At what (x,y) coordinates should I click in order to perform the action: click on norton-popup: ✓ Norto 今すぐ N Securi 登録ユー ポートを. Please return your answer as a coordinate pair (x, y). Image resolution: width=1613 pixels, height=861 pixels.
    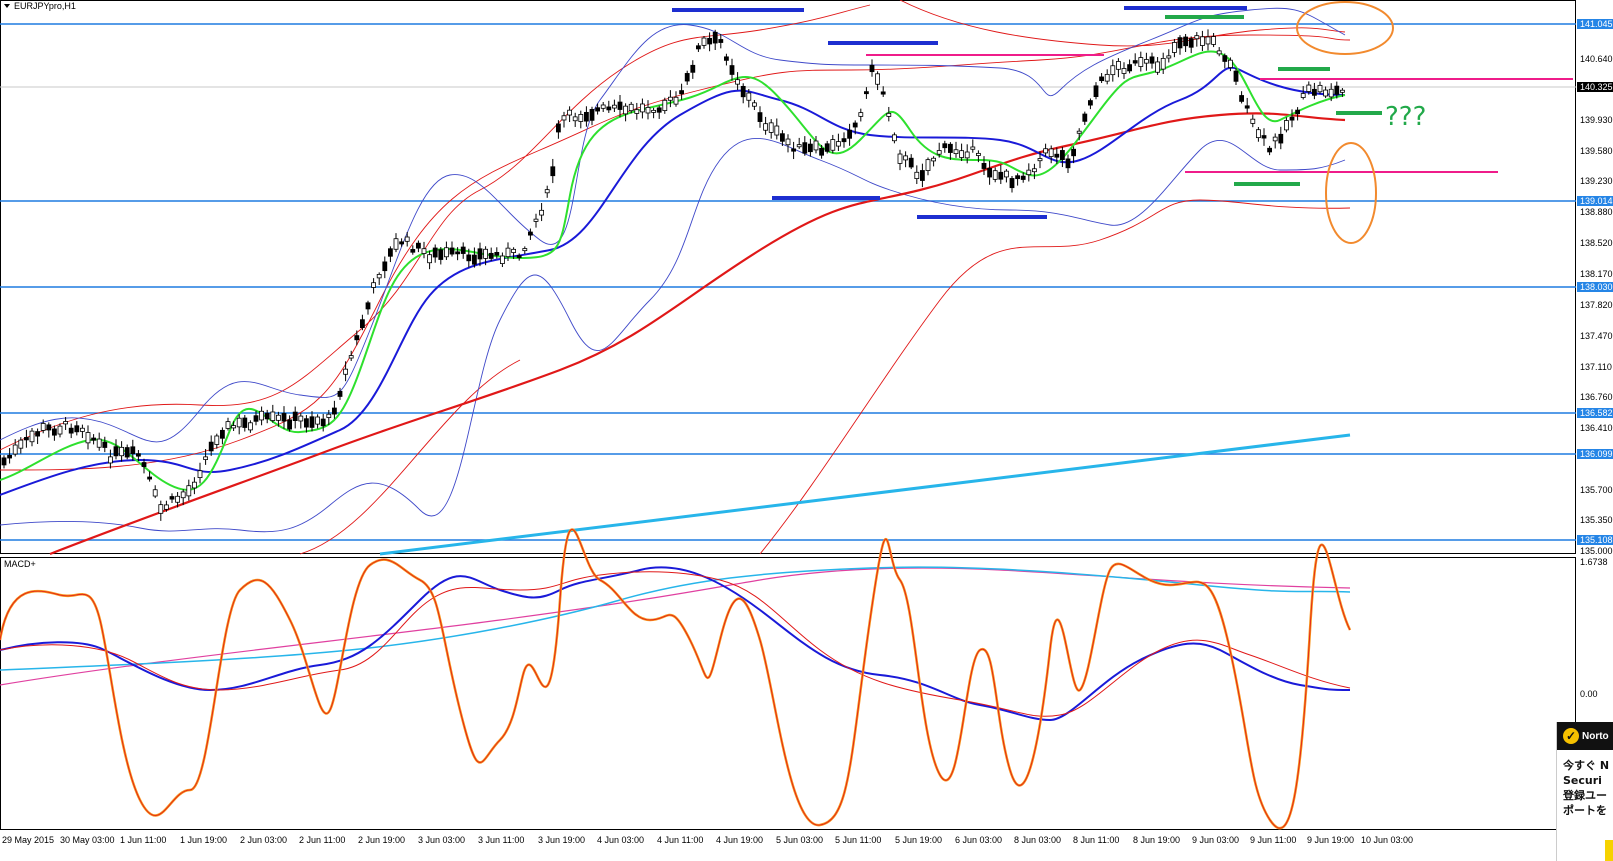
    Looking at the image, I should click on (1584, 791).